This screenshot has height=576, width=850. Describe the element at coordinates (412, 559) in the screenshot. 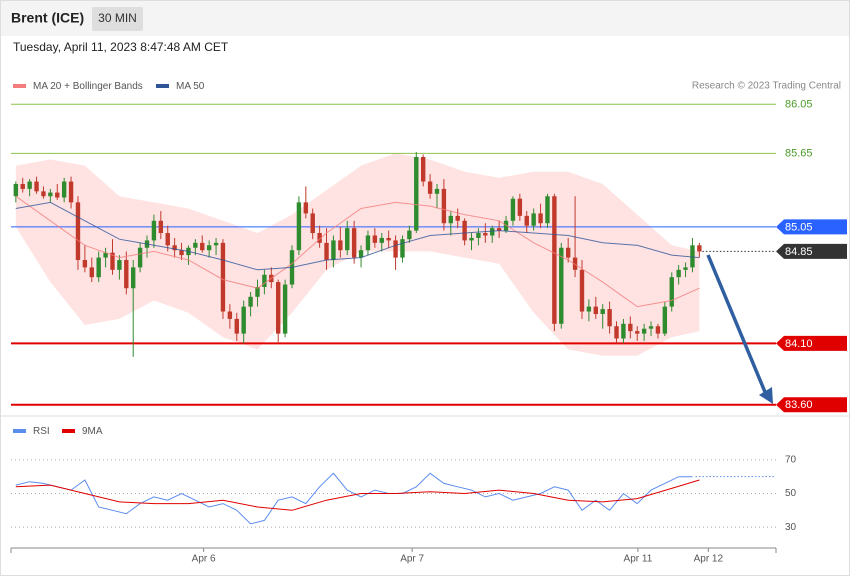

I see `x-tick-label: Apr 7` at that location.